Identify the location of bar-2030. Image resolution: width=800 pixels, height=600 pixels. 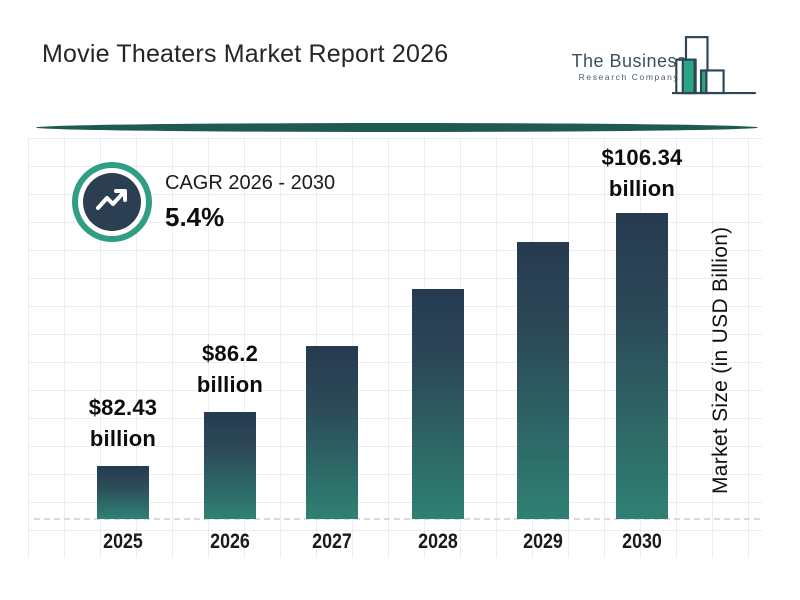
(642, 366).